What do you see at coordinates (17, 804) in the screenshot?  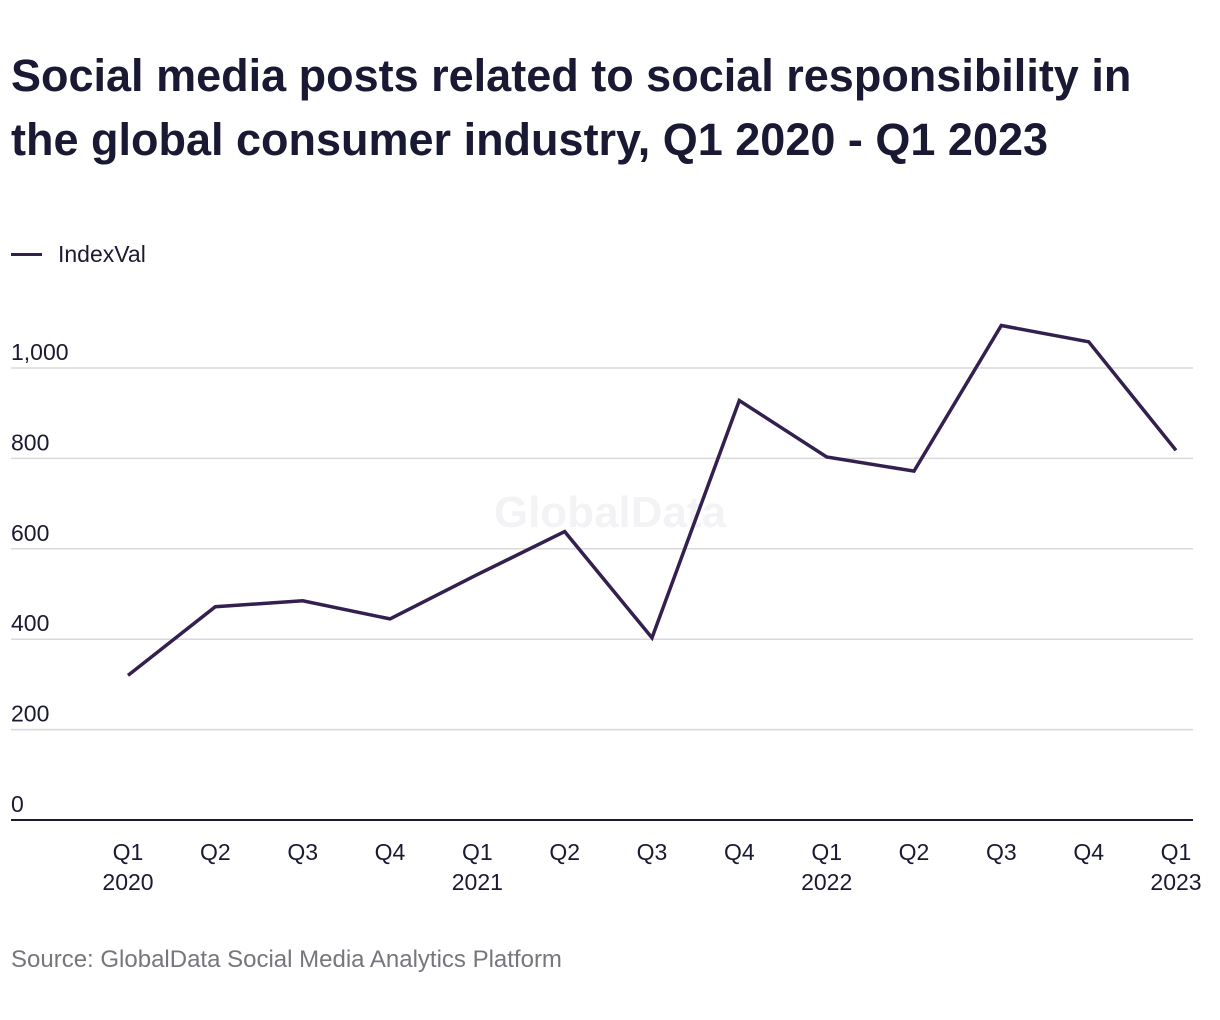 I see `y-tick-label: 0` at bounding box center [17, 804].